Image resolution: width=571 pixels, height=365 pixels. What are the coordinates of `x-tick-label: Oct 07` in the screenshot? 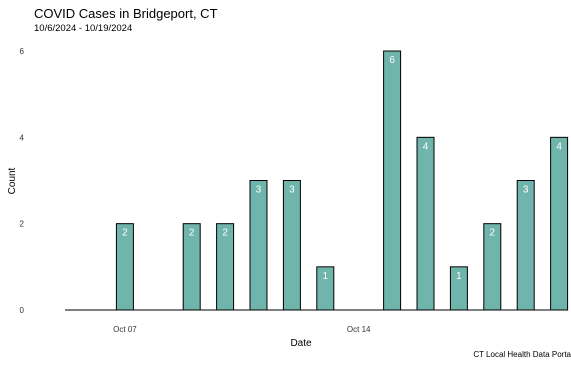 It's located at (125, 329).